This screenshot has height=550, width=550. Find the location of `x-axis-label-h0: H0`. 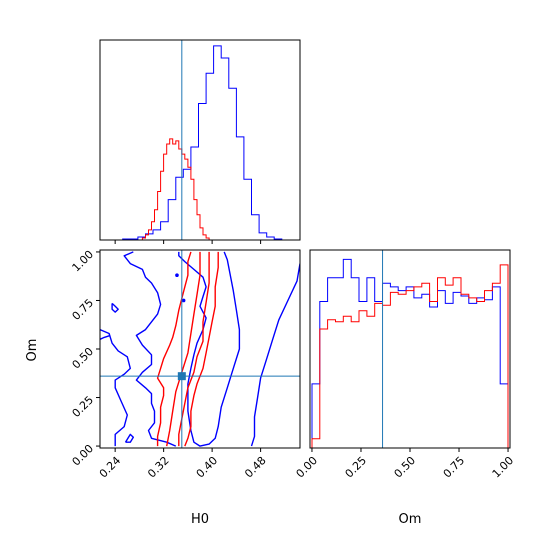

x-axis-label-h0: H0 is located at coordinates (200, 519).